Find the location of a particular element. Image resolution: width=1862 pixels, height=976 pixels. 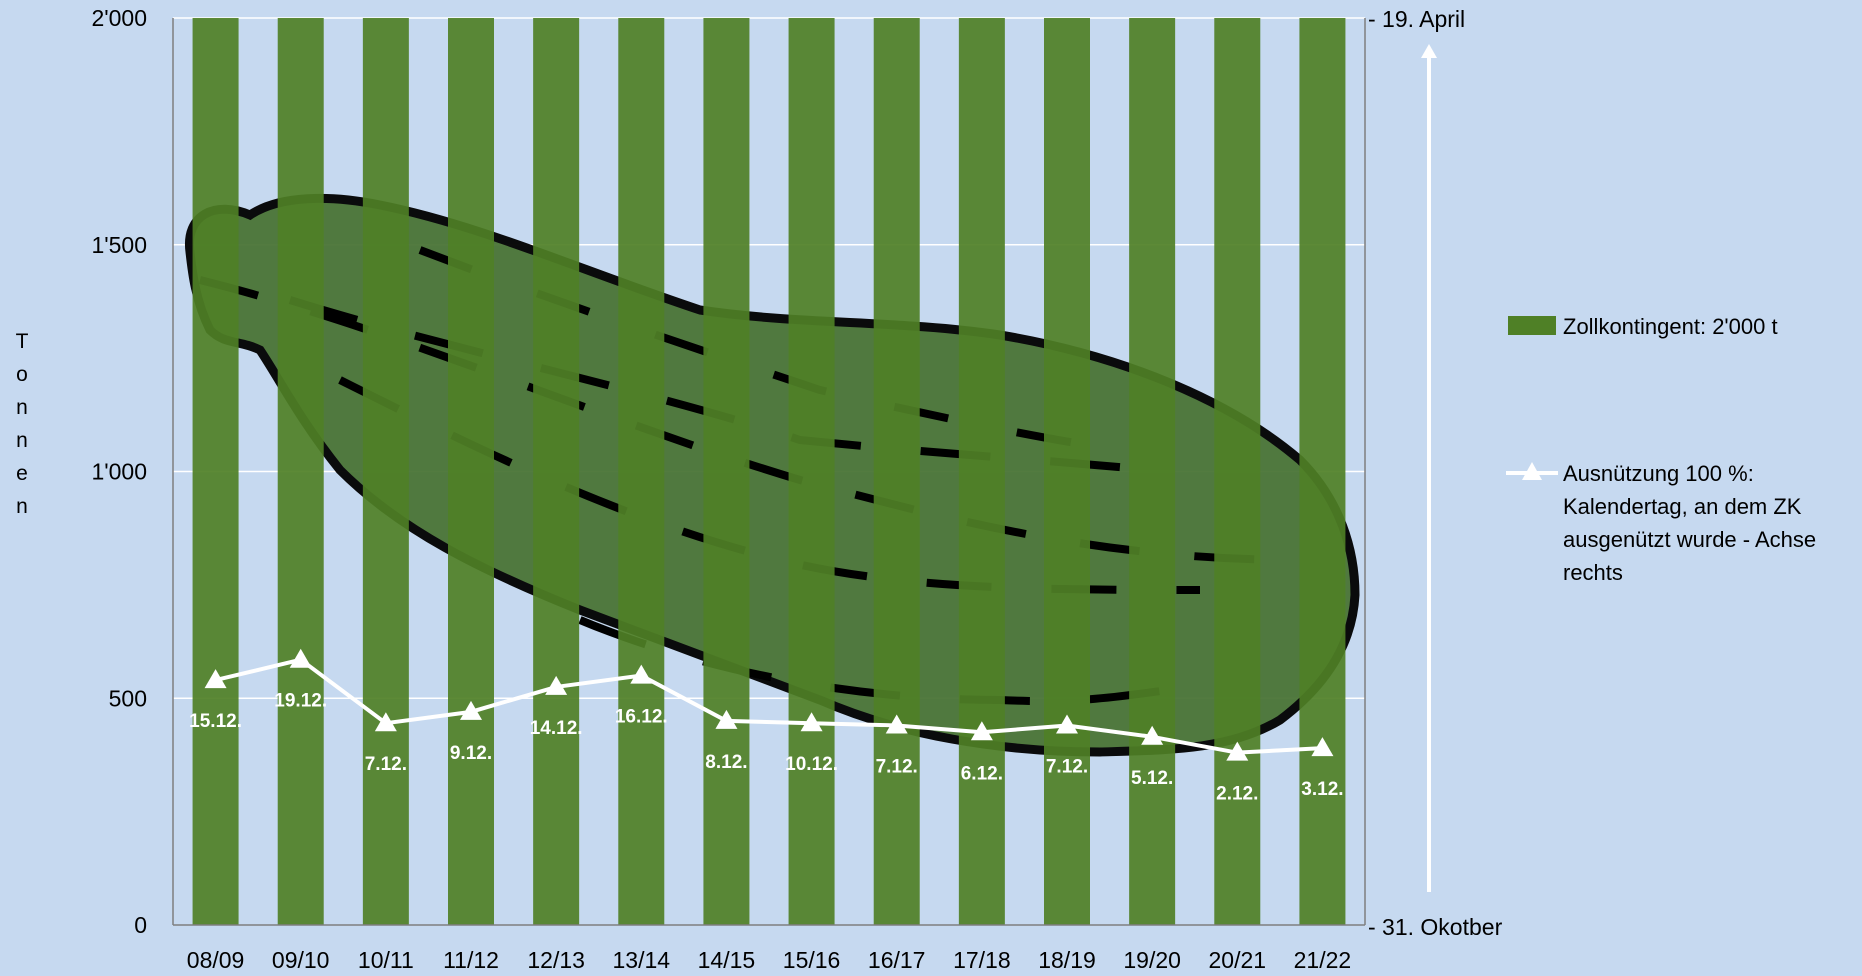

arrow-head is located at coordinates (1429, 51).